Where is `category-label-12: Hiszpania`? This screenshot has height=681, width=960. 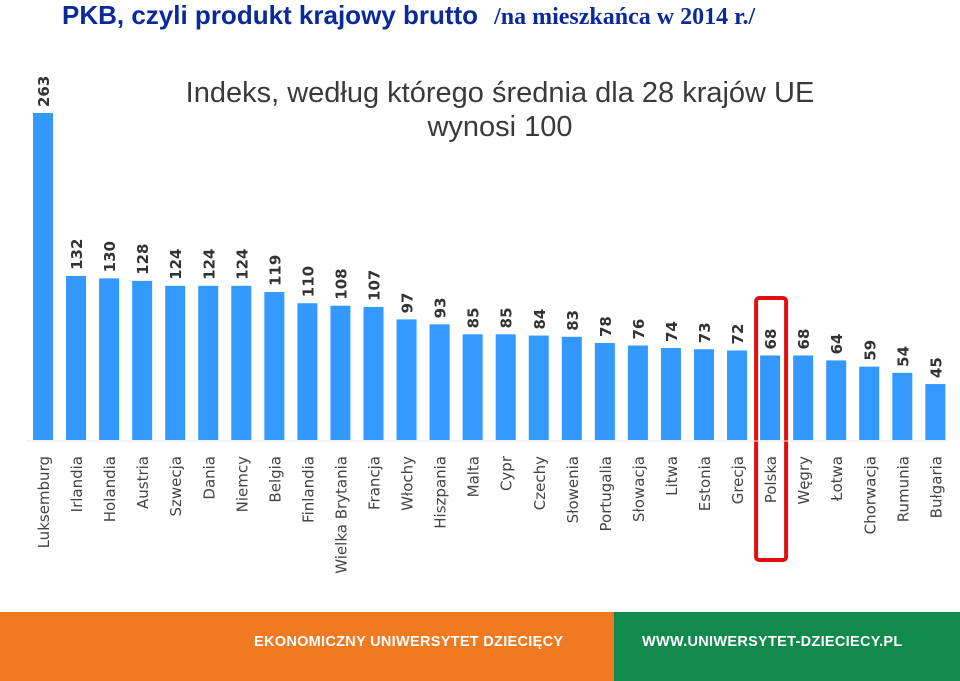
category-label-12: Hiszpania is located at coordinates (441, 492).